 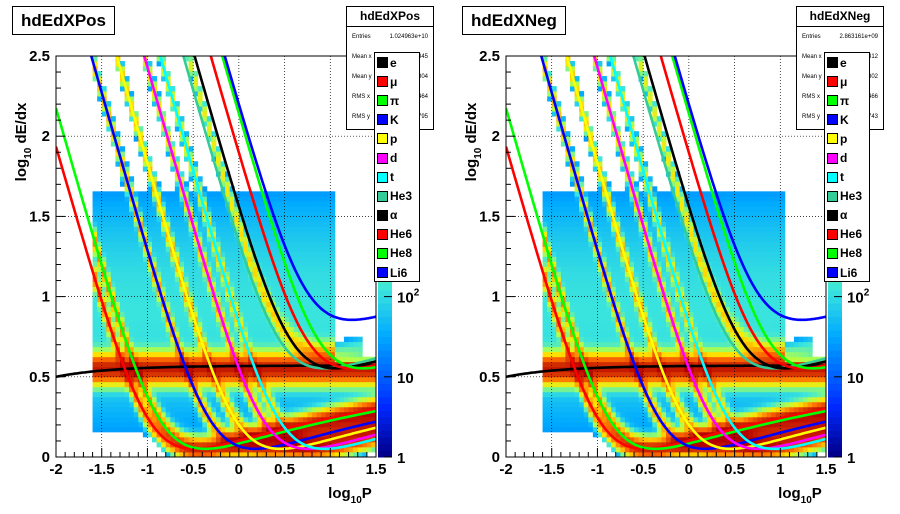 I want to click on x-tick-label: -2, so click(x=55, y=469).